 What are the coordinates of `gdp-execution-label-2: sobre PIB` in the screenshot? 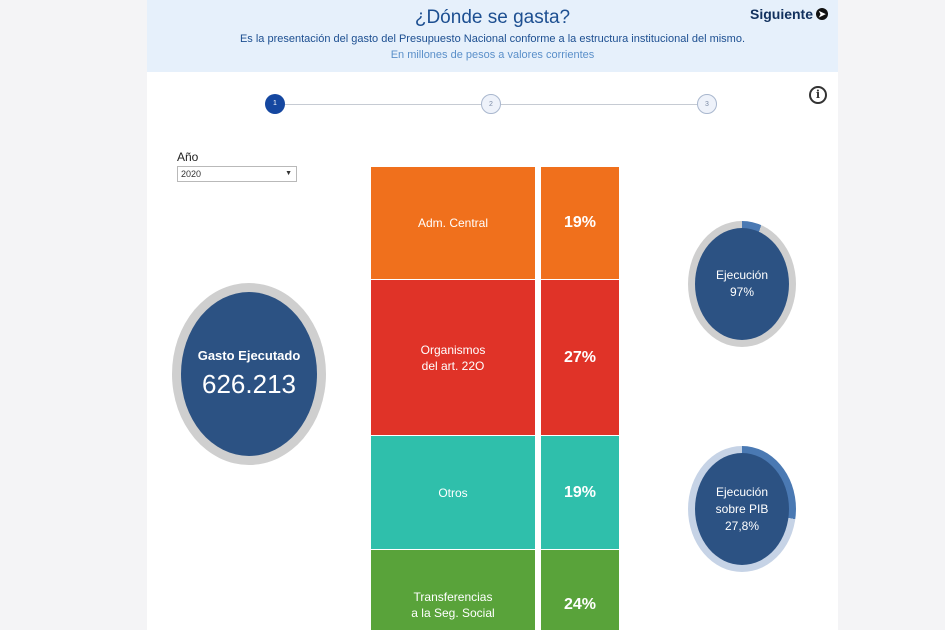 It's located at (742, 508).